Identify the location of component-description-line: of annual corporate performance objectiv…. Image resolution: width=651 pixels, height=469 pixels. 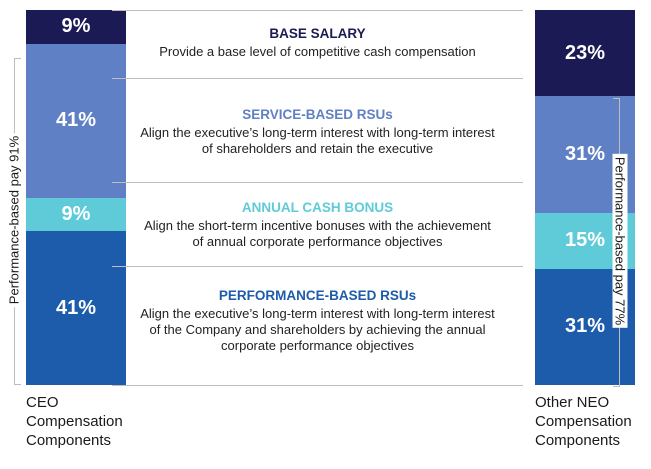
(317, 241).